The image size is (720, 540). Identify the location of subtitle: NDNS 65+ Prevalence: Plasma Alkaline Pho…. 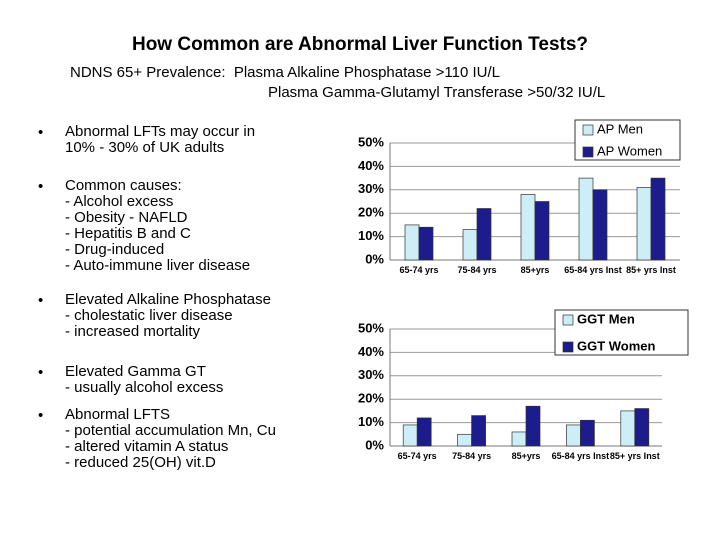
(285, 72).